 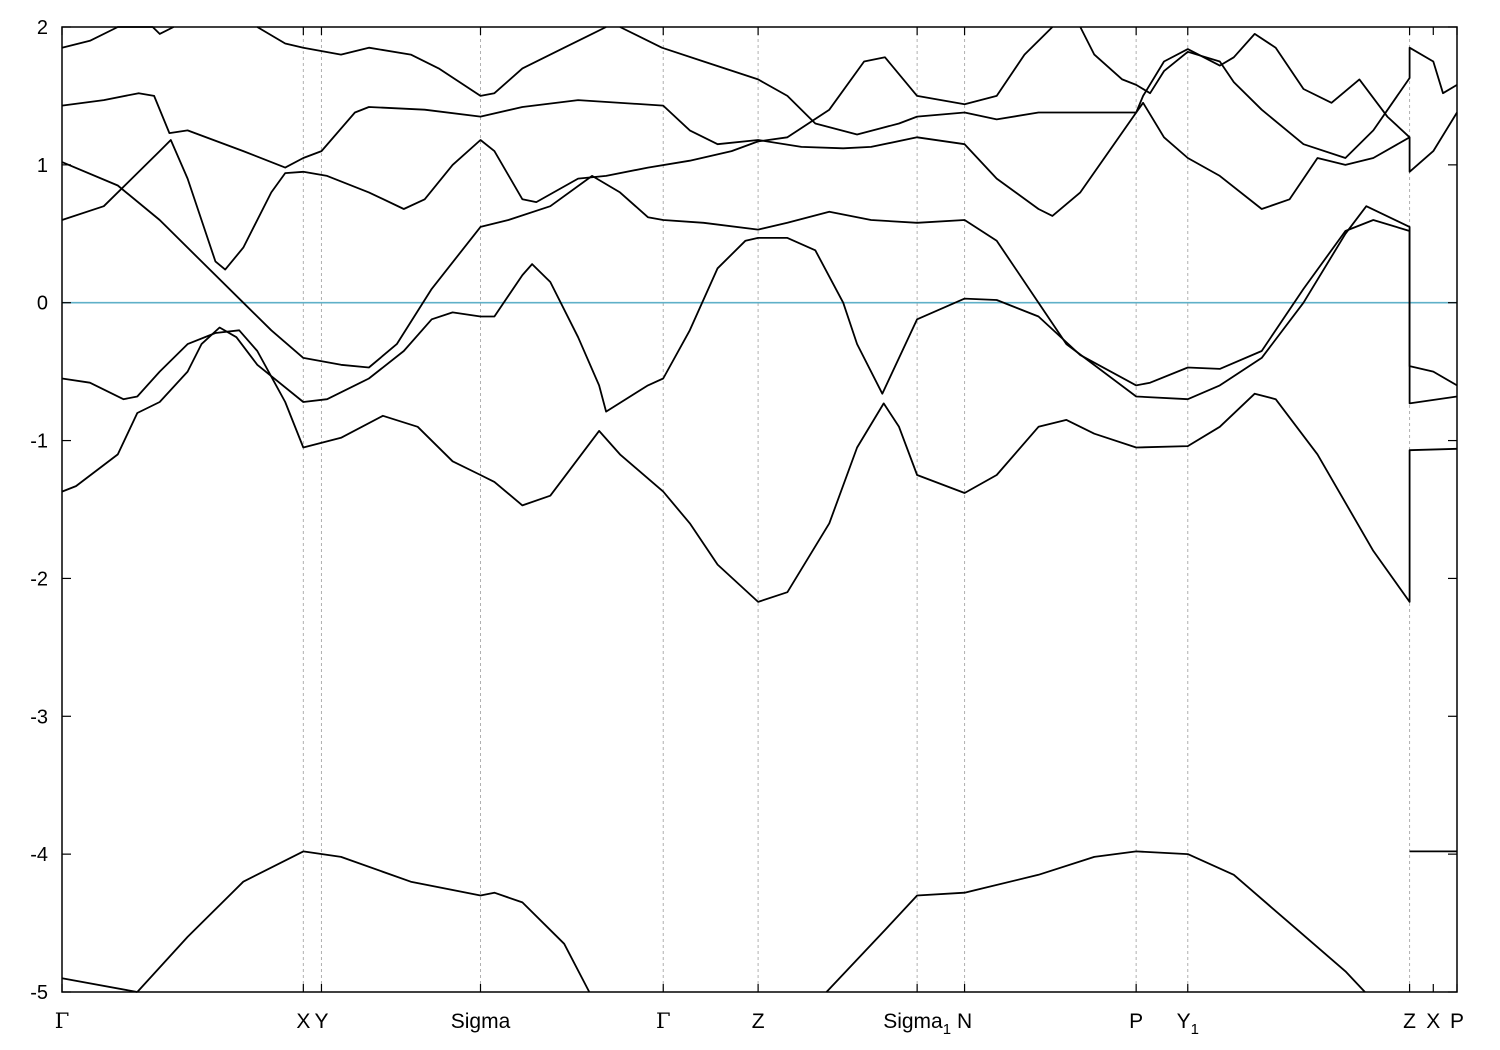 I want to click on kpoint-label-6: Sigma1, so click(x=917, y=1024).